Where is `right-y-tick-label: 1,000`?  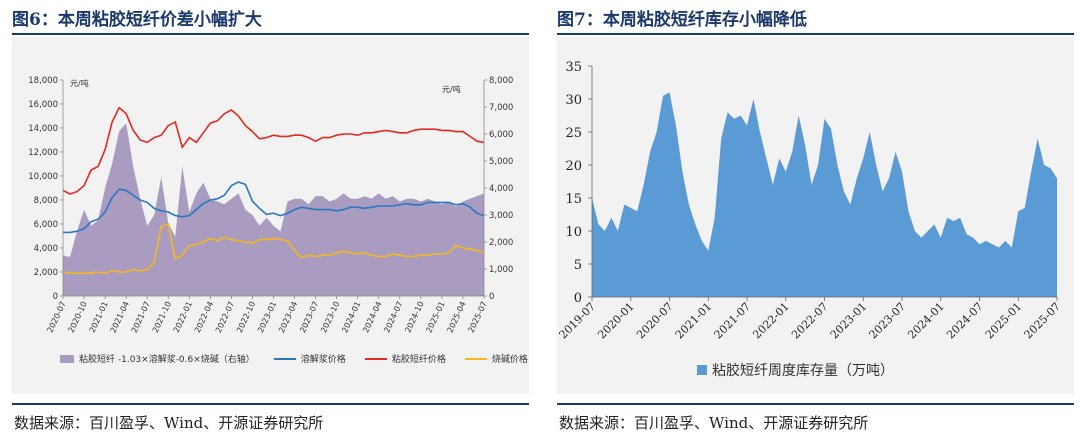
right-y-tick-label: 1,000 is located at coordinates (501, 270).